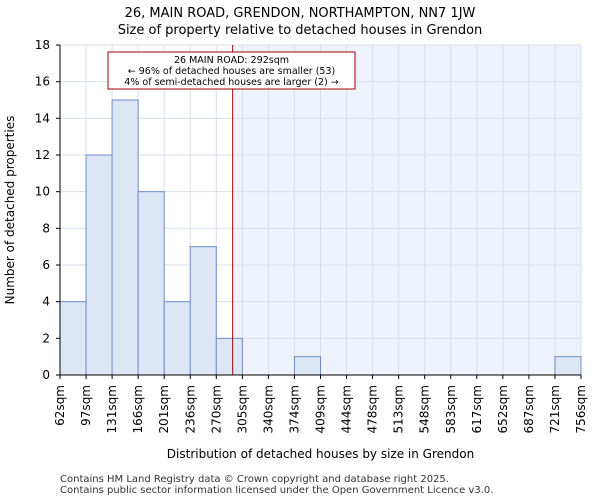 The width and height of the screenshot is (600, 500). I want to click on y-tick-label: 10, so click(42, 192).